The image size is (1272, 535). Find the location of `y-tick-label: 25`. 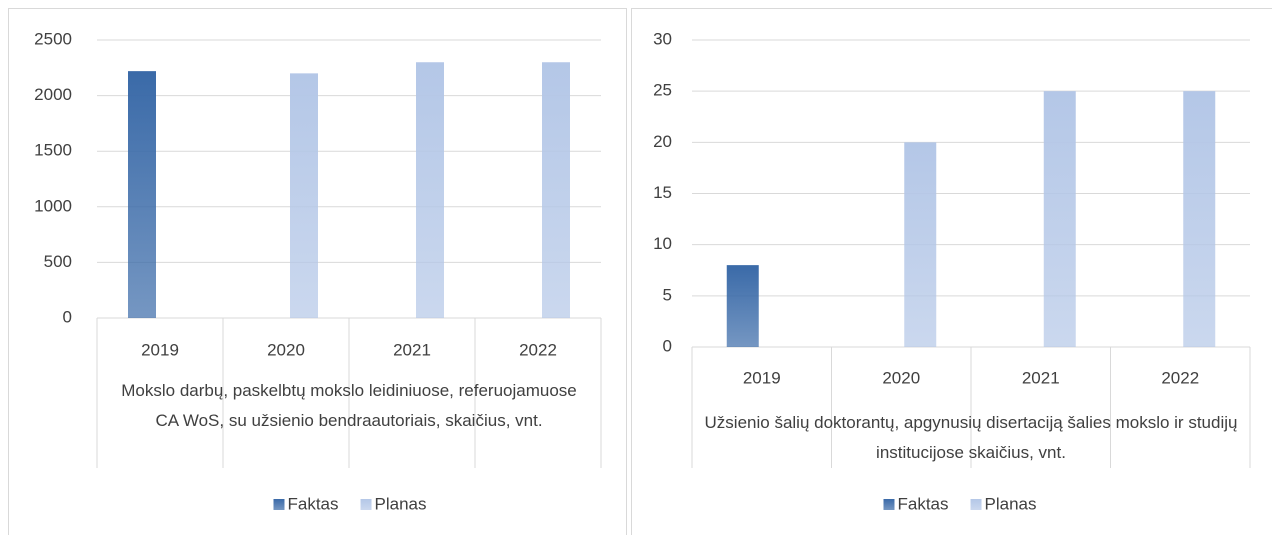

y-tick-label: 25 is located at coordinates (662, 90).